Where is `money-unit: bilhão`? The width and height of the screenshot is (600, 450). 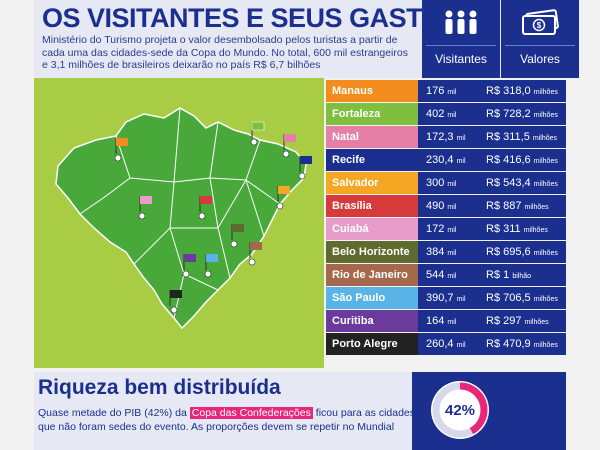 money-unit: bilhão is located at coordinates (521, 276).